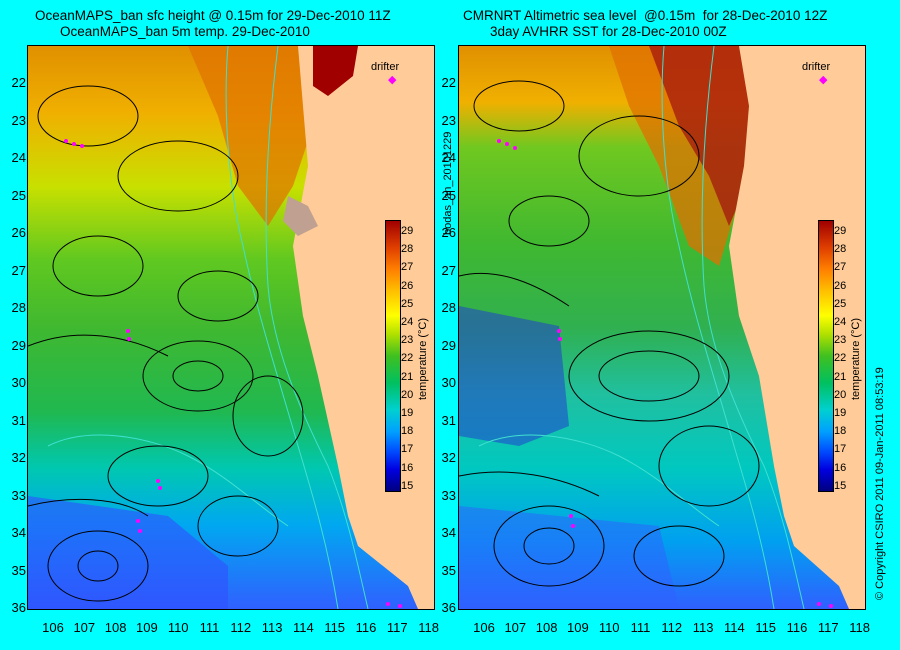 The width and height of the screenshot is (900, 650). Describe the element at coordinates (840, 449) in the screenshot. I see `colorbar-tick-label: 17` at that location.